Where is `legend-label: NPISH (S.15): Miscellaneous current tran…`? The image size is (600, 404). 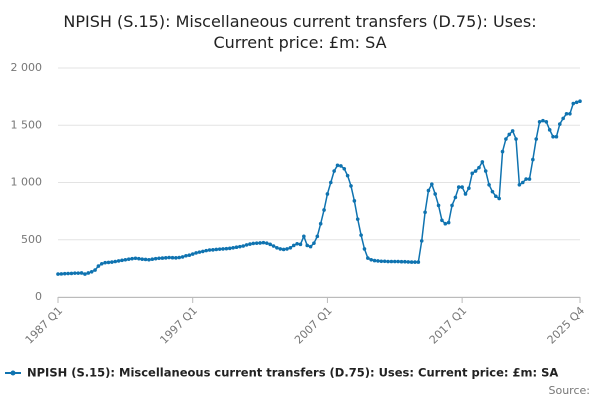
legend-label: NPISH (S.15): Miscellaneous current tran… is located at coordinates (292, 373).